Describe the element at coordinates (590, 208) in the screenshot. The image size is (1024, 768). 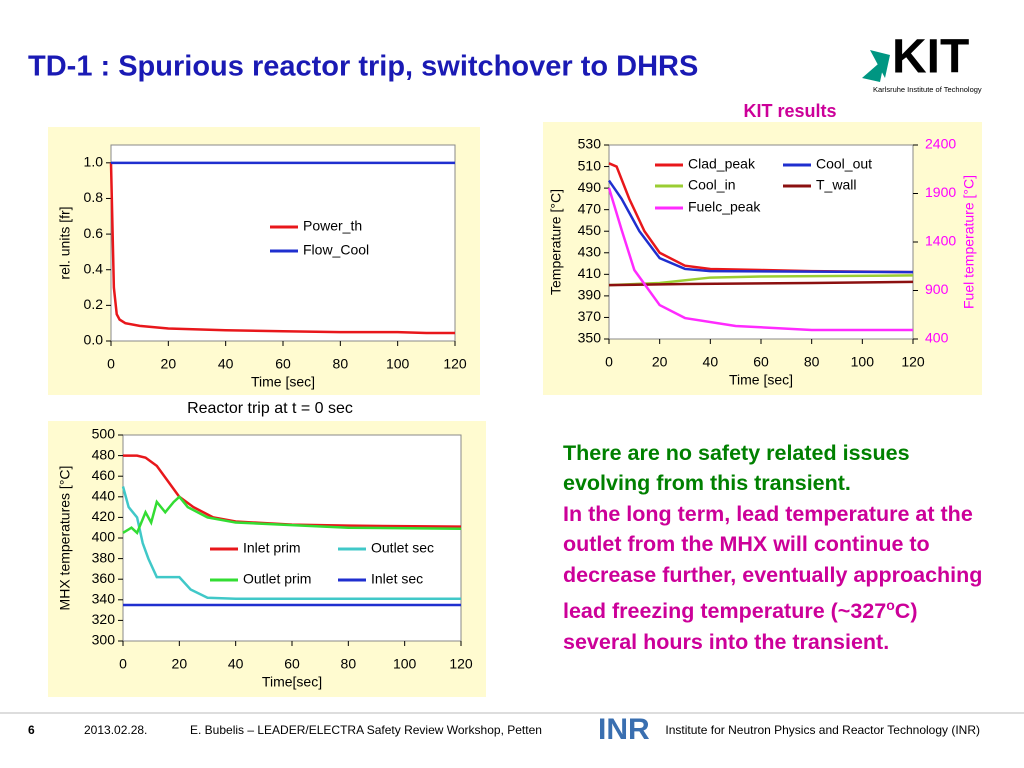
I see `y-tick-label: 470` at that location.